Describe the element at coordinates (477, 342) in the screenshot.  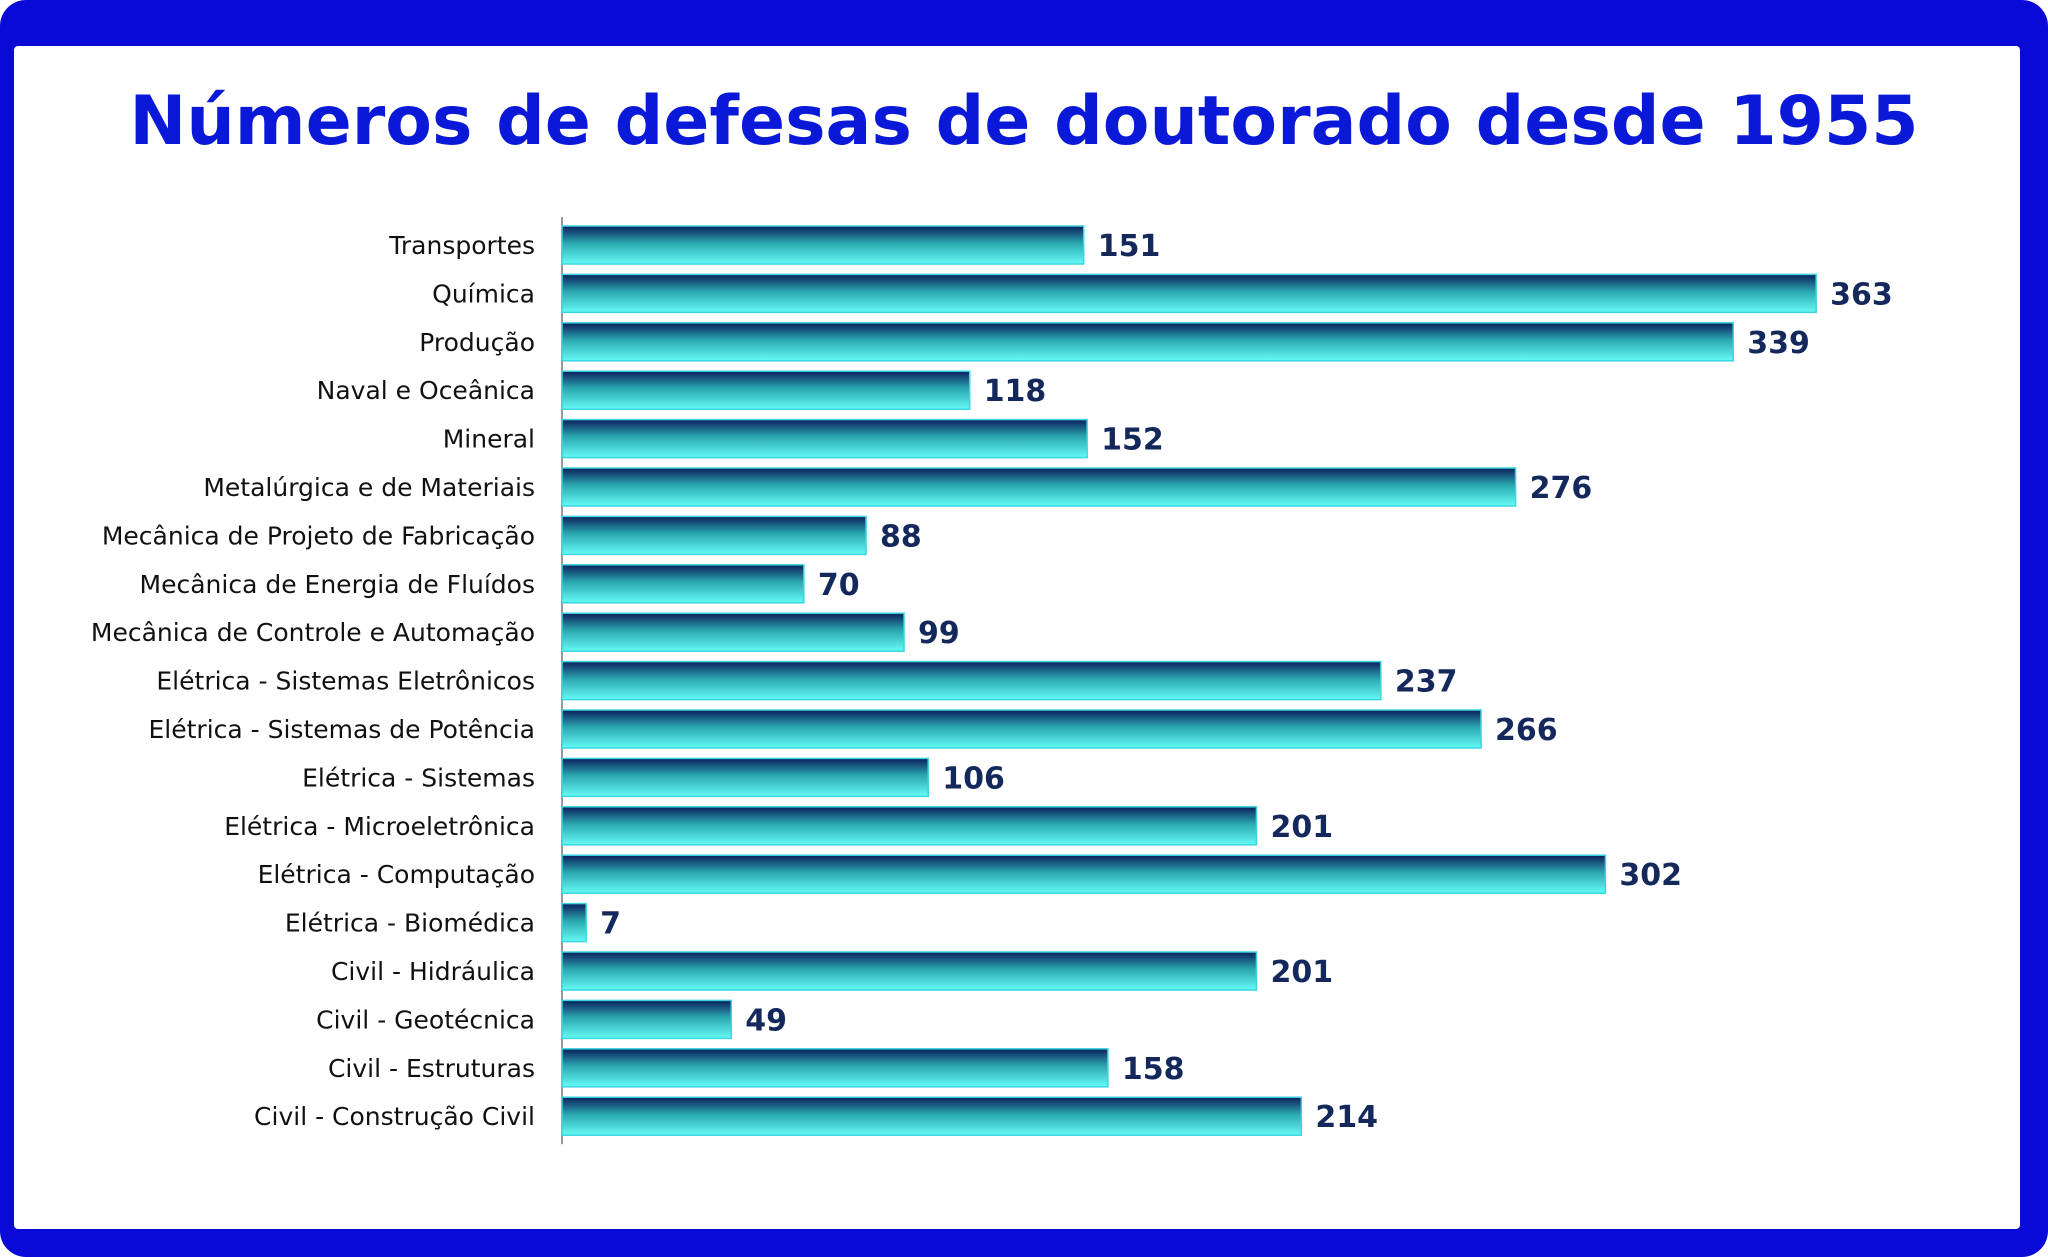
I see `category-label: Produção` at that location.